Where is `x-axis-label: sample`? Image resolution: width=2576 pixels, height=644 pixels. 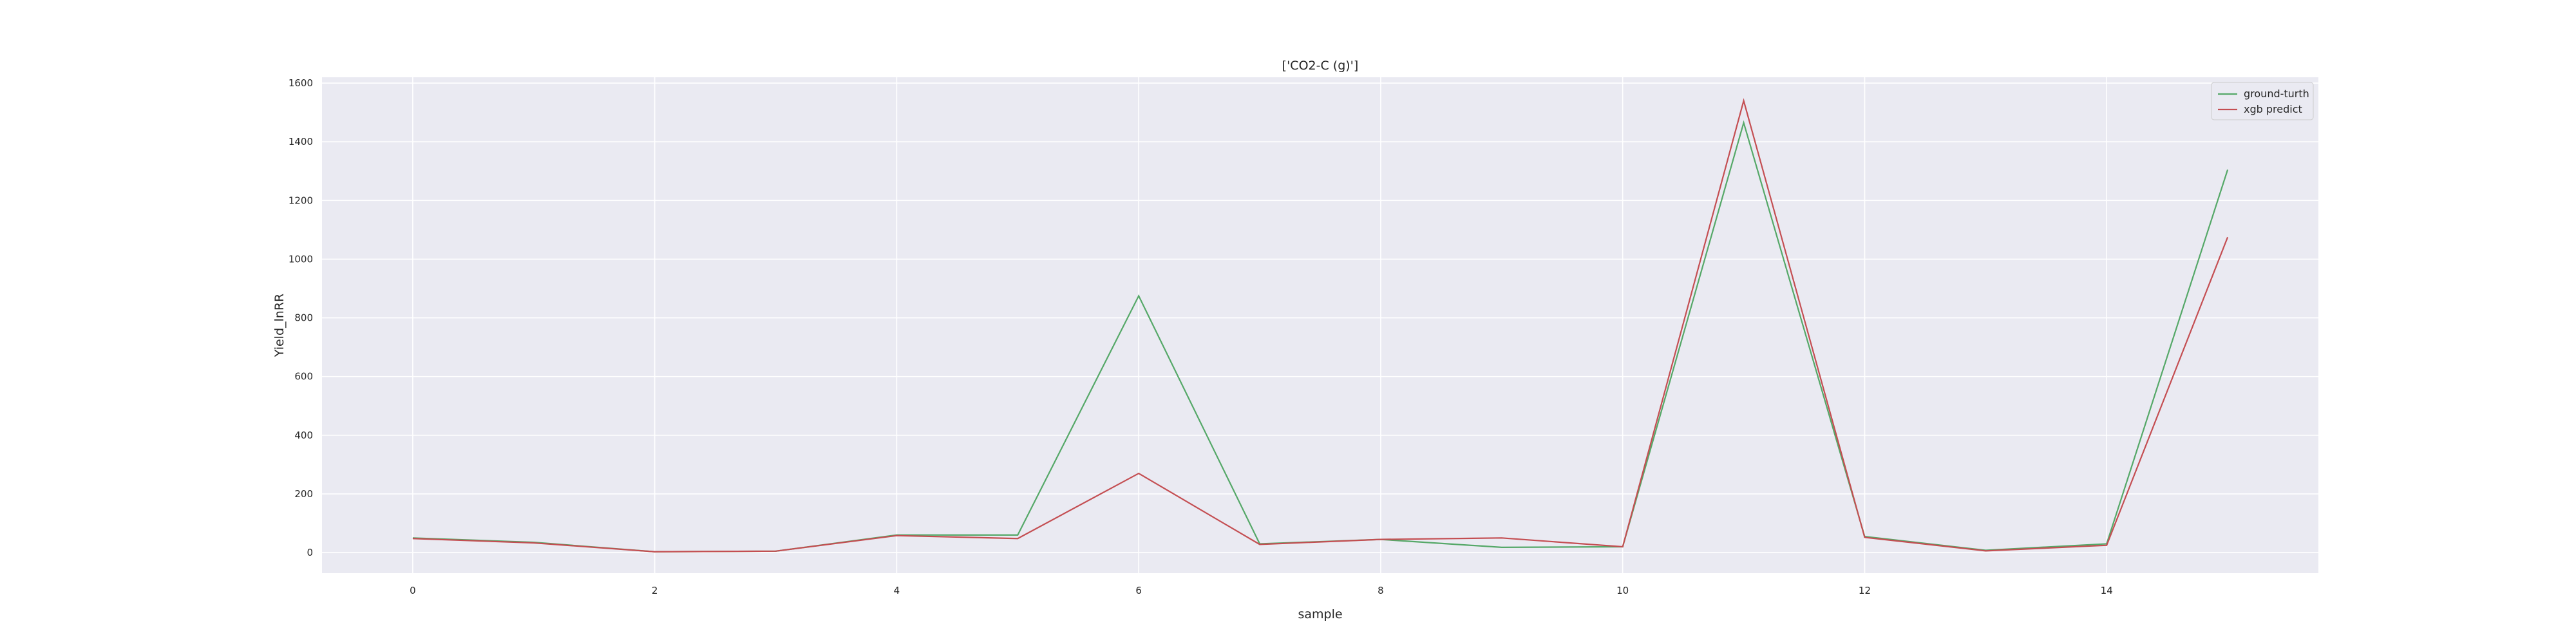
x-axis-label: sample is located at coordinates (1320, 614).